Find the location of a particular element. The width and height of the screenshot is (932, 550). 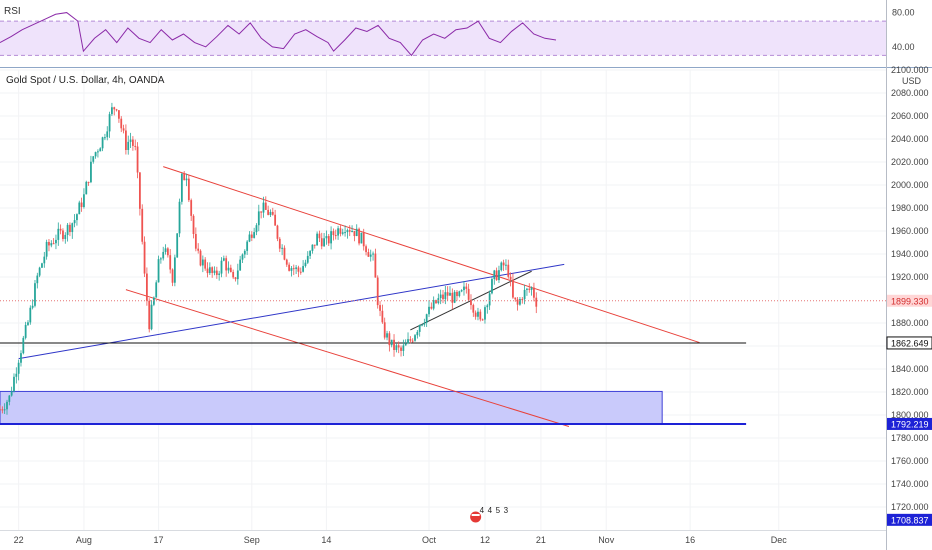

x-tick-label: 22 is located at coordinates (19, 540).